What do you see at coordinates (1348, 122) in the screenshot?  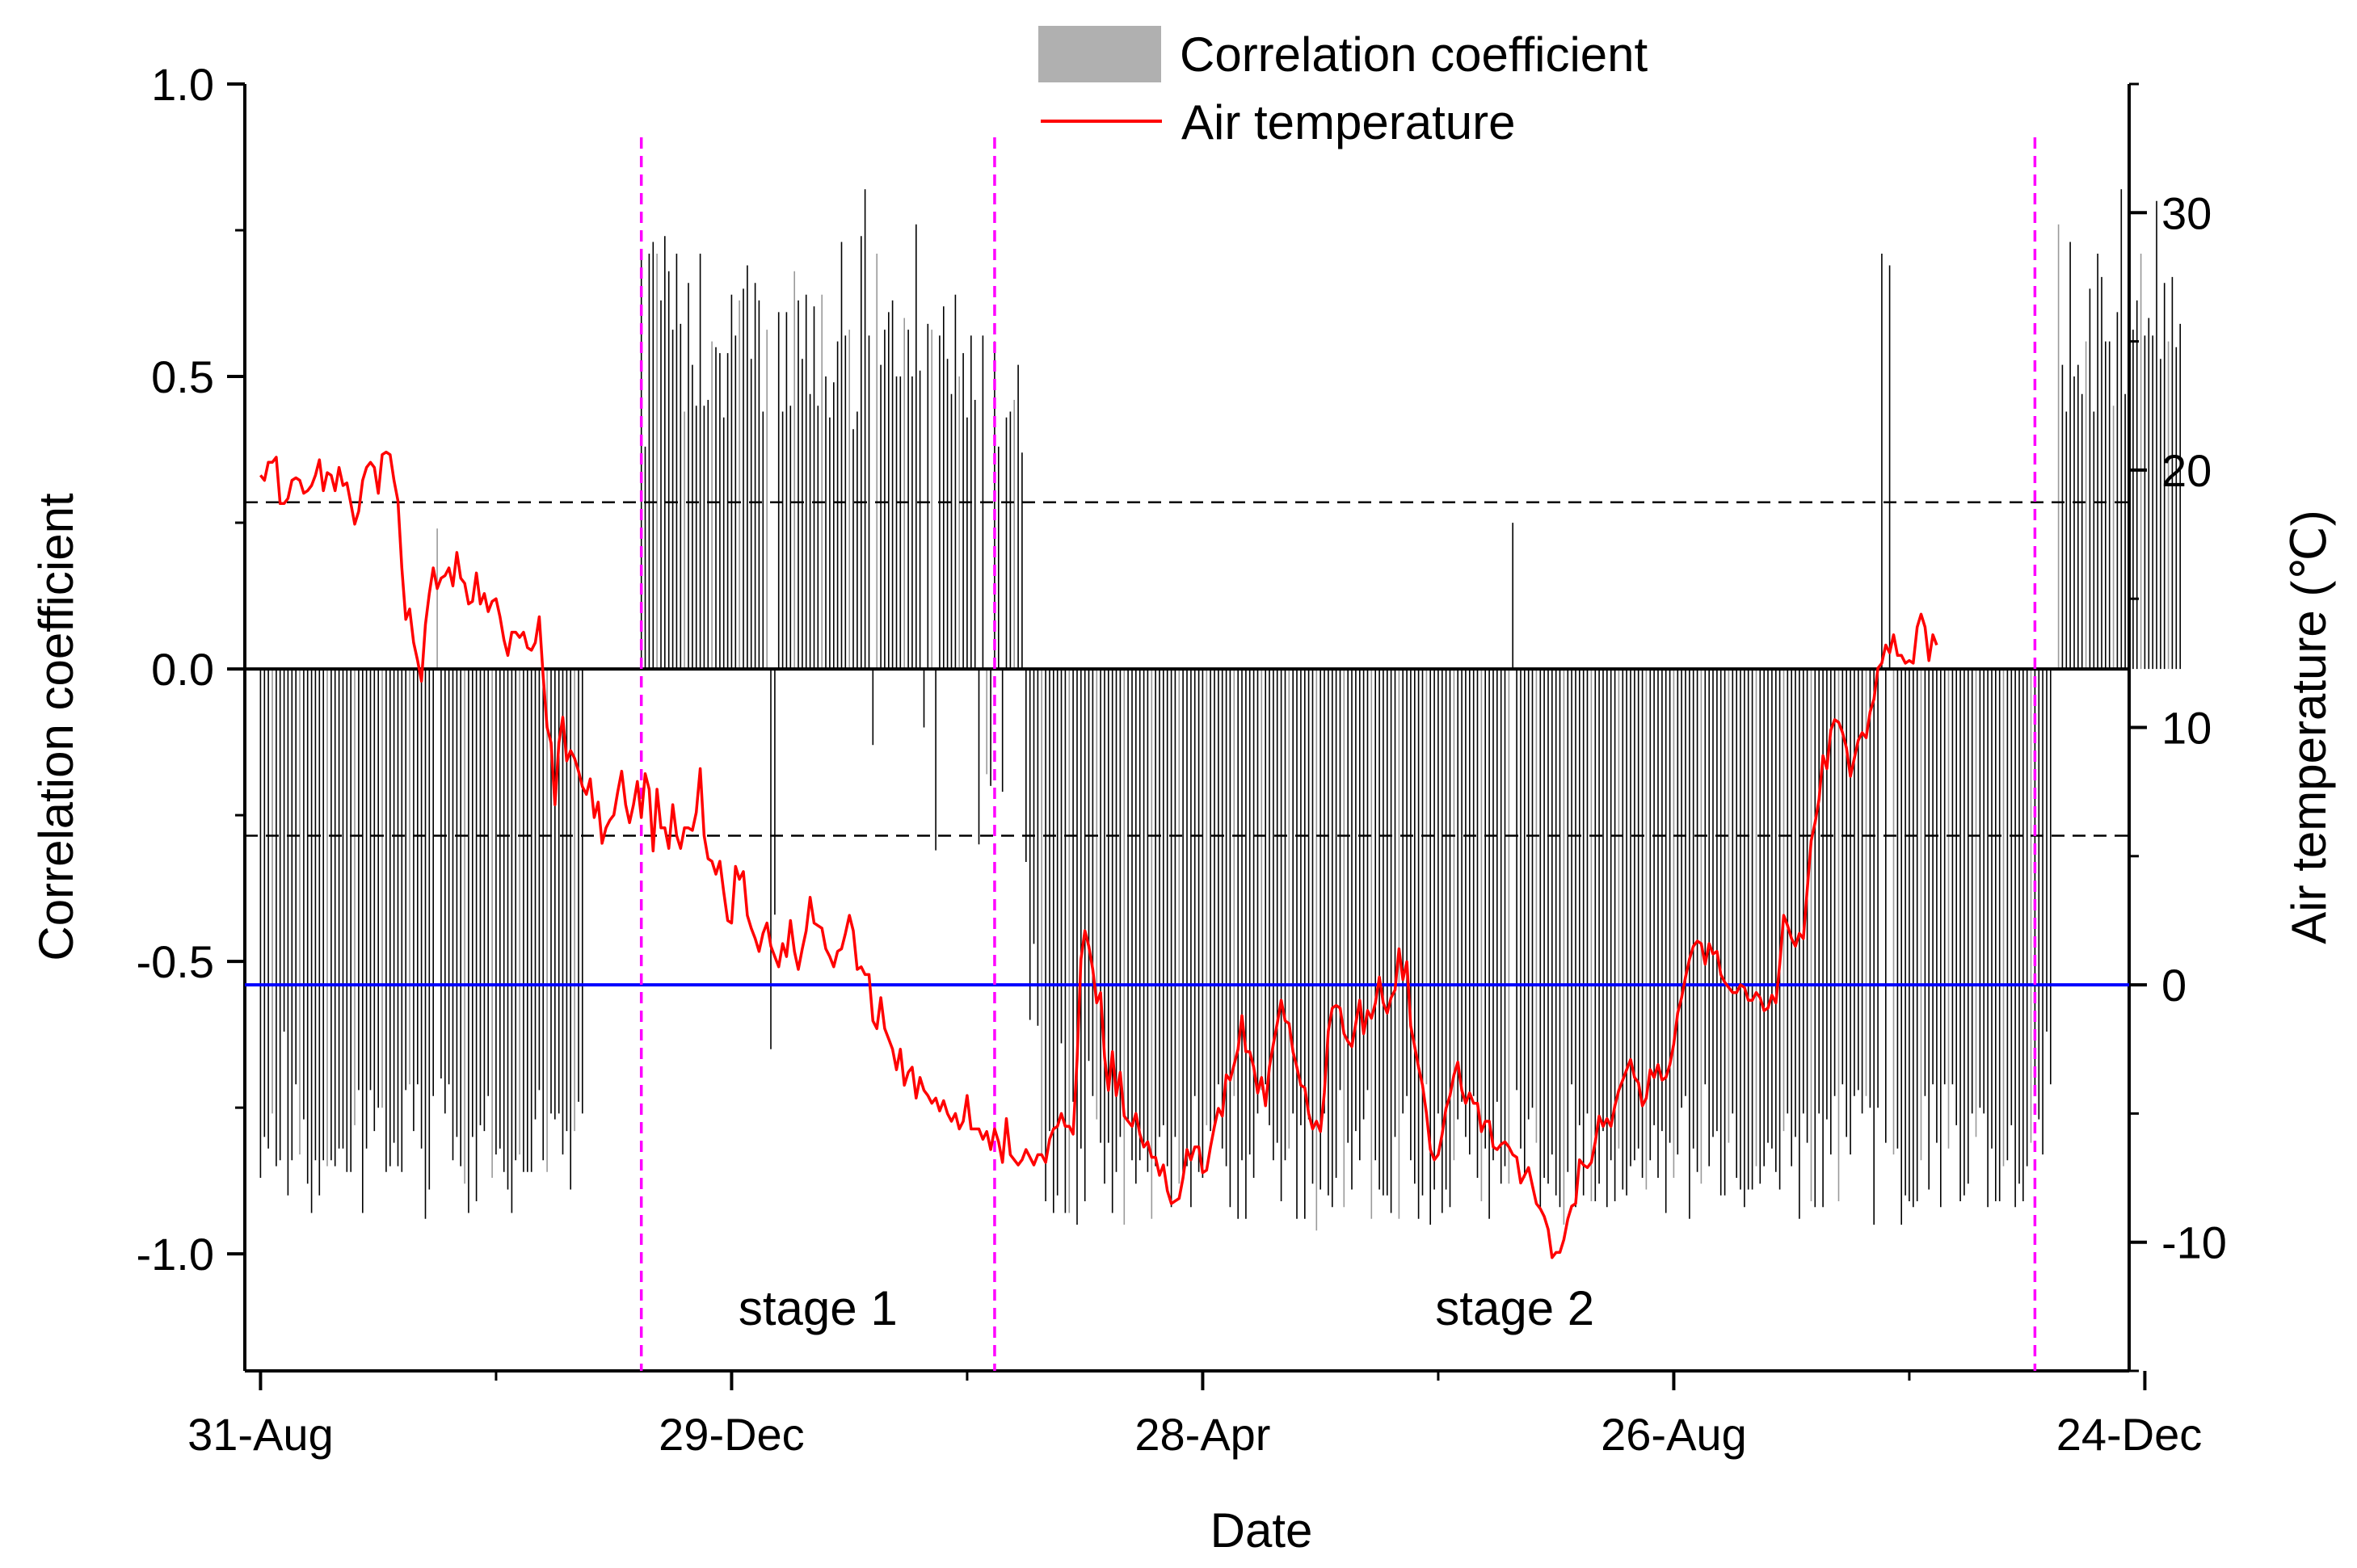 I see `legend-label-temperature: Air temperature` at bounding box center [1348, 122].